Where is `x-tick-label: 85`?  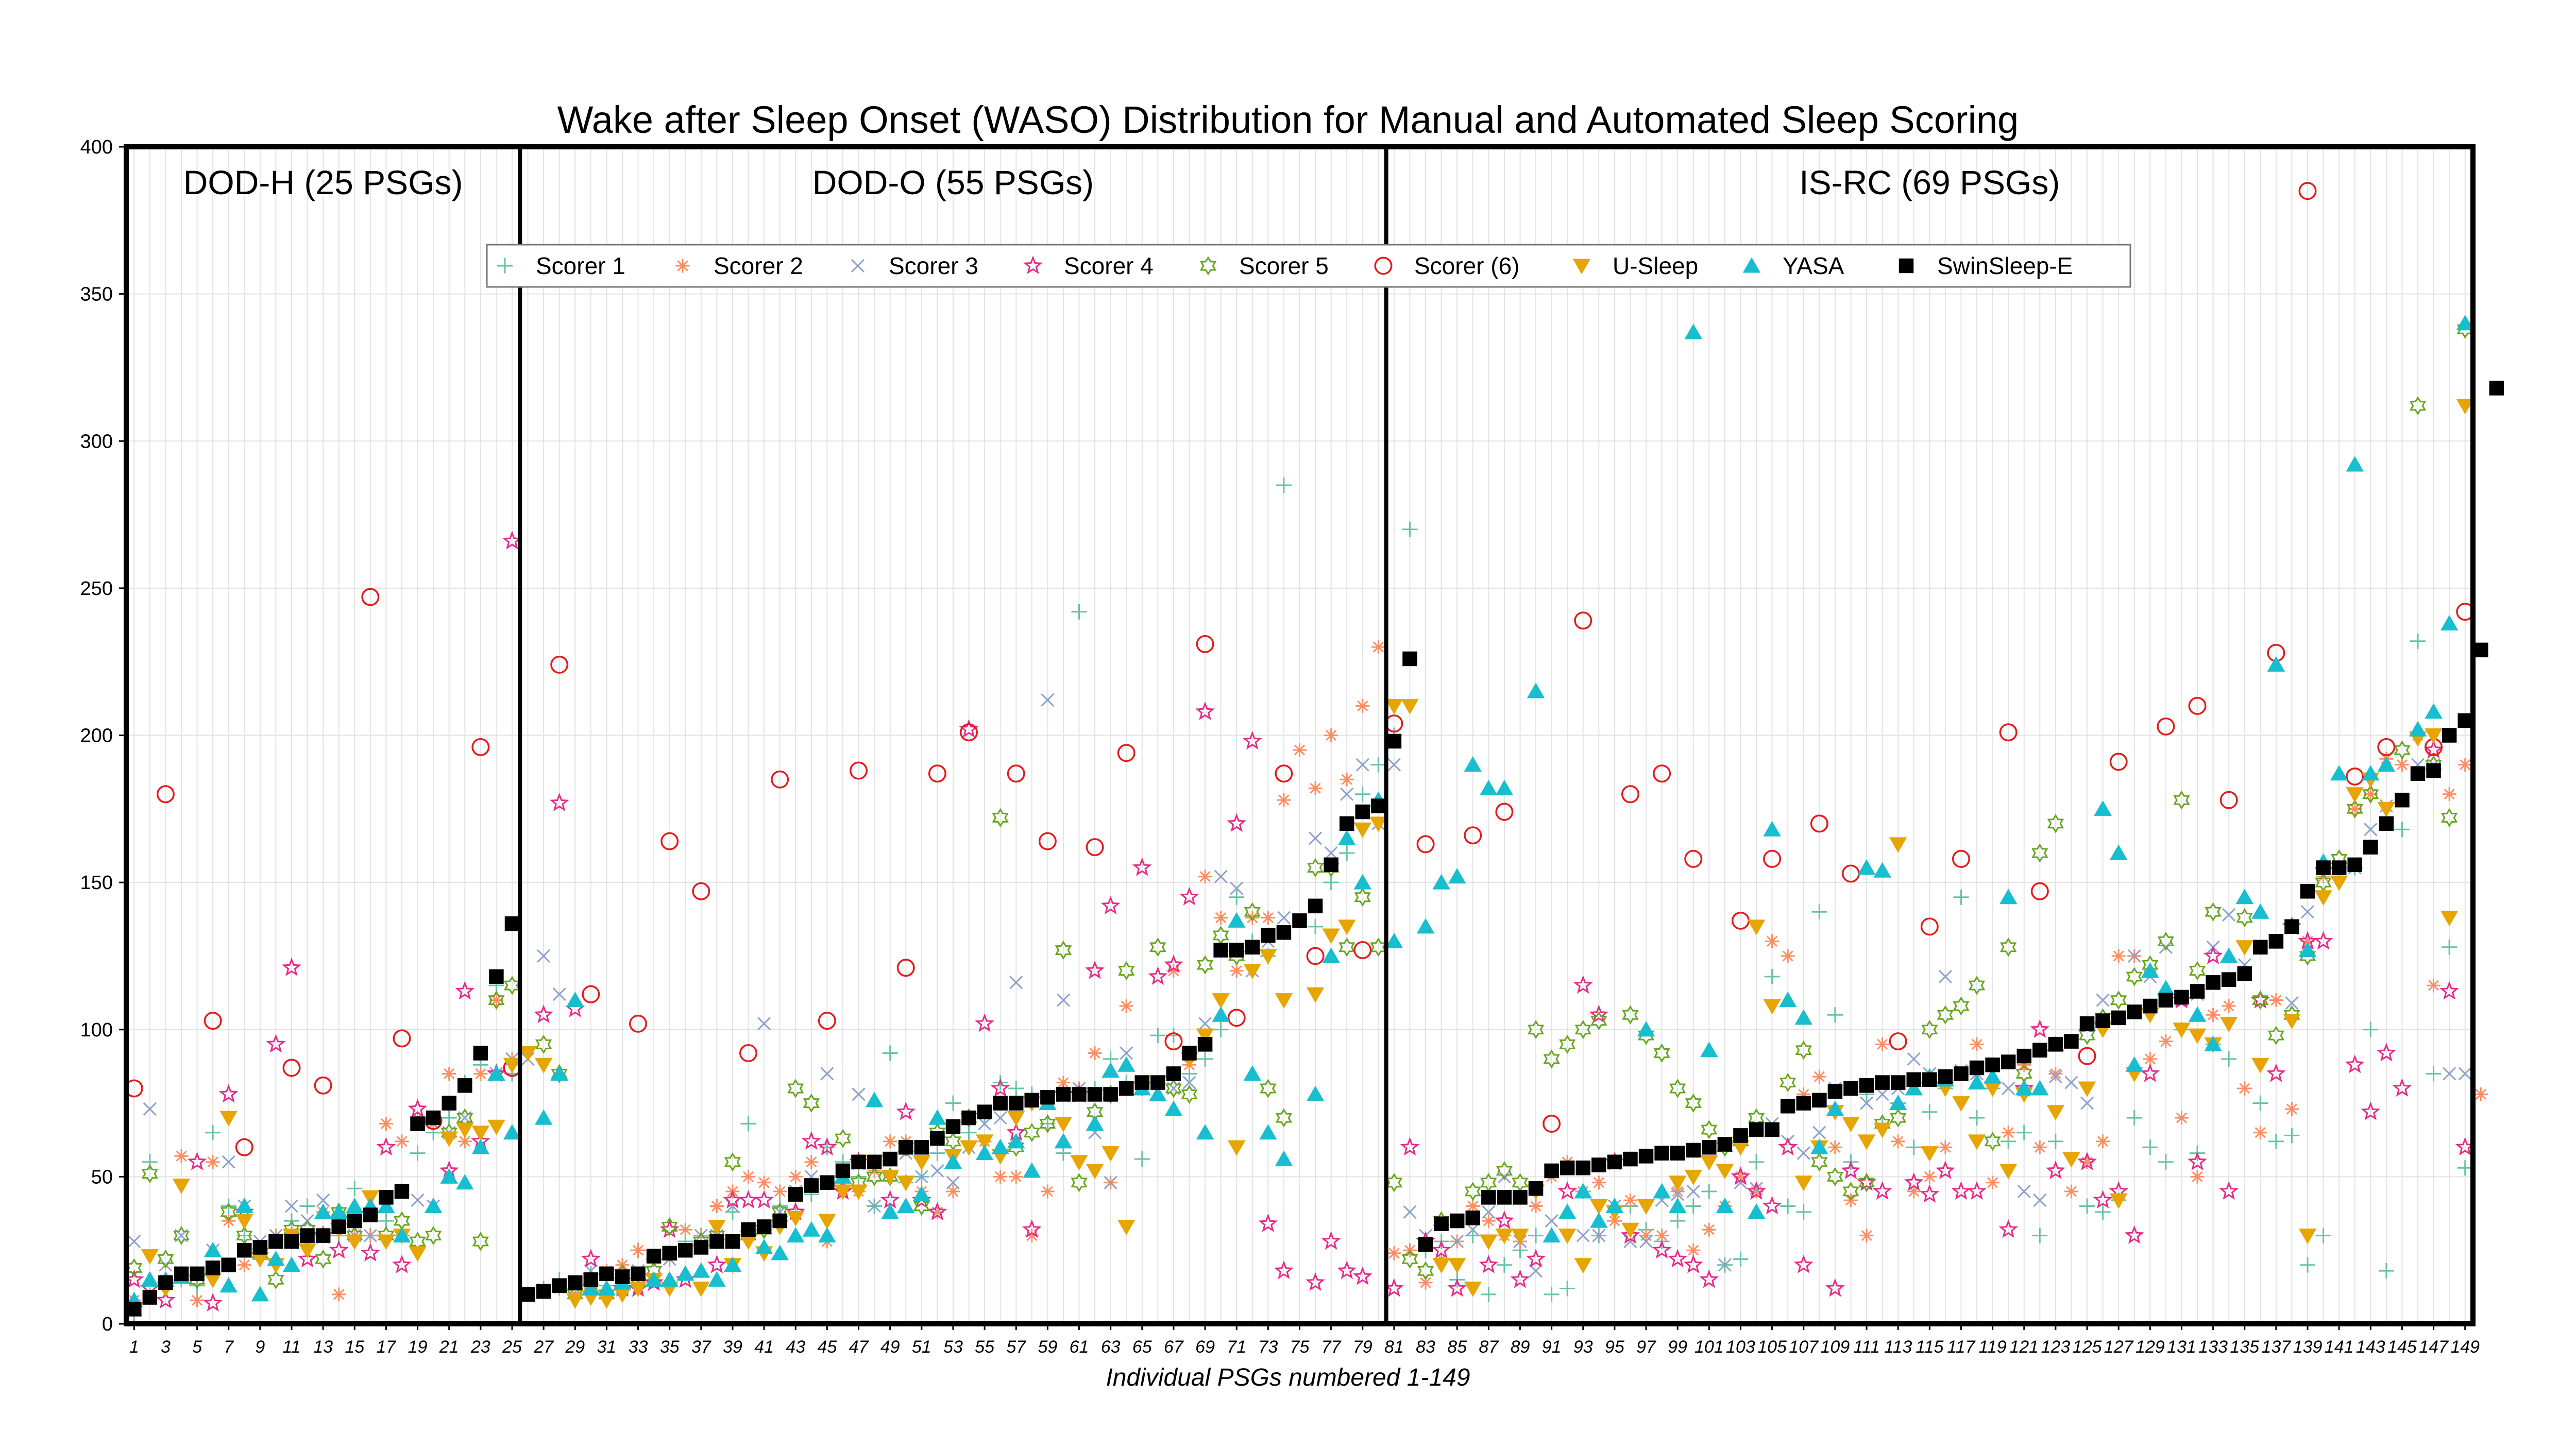 x-tick-label: 85 is located at coordinates (1457, 1347).